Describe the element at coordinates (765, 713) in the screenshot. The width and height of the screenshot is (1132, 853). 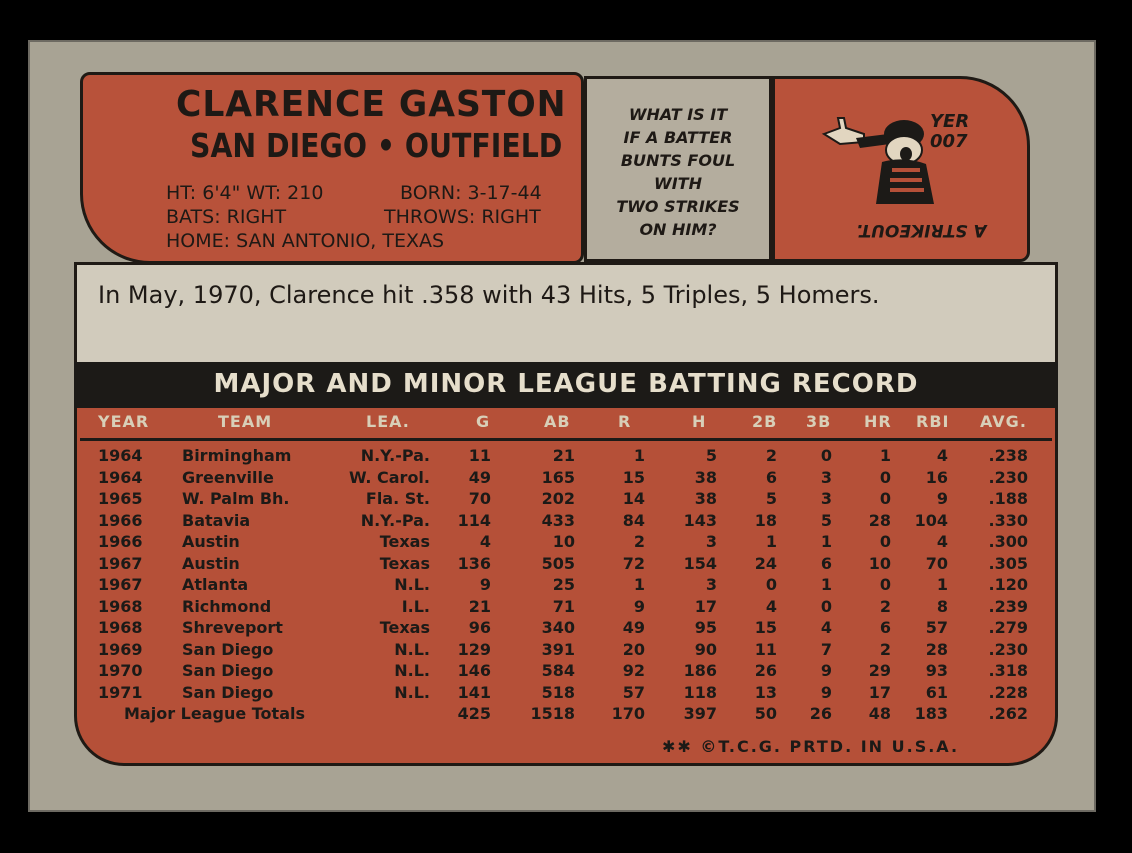
I see `total-doubles: 50` at that location.